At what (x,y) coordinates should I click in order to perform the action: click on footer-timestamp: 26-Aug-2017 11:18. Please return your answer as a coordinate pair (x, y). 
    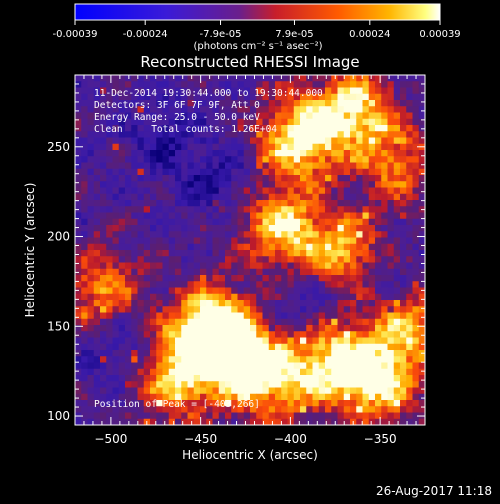
    Looking at the image, I should click on (434, 491).